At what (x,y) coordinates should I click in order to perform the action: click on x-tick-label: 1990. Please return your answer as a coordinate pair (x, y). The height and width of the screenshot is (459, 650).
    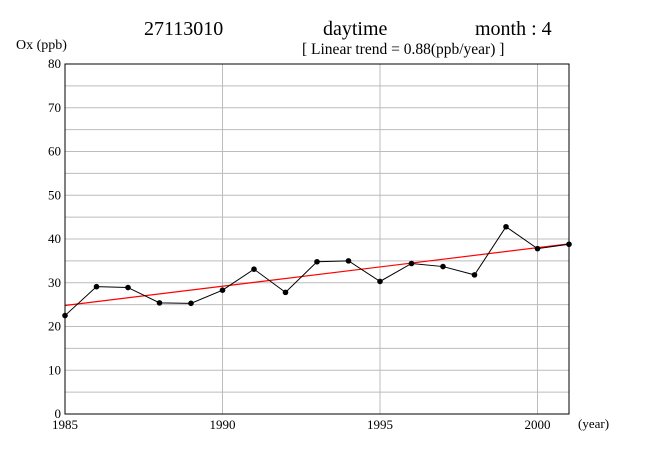
    Looking at the image, I should click on (223, 424).